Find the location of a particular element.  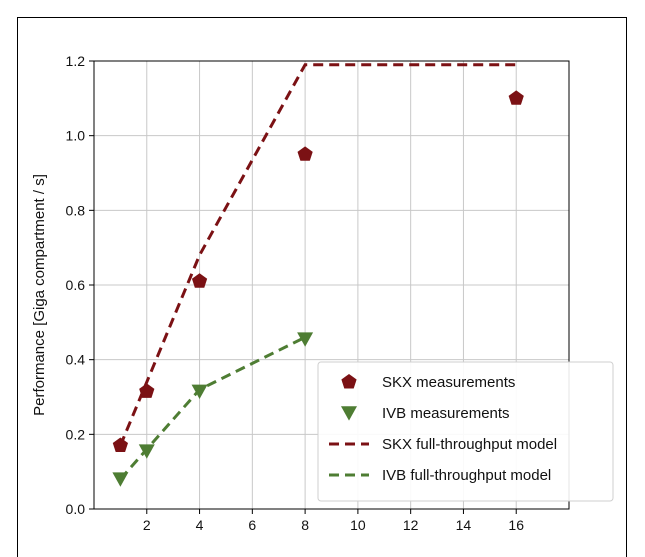

legend-label: IVB measurements is located at coordinates (446, 413).